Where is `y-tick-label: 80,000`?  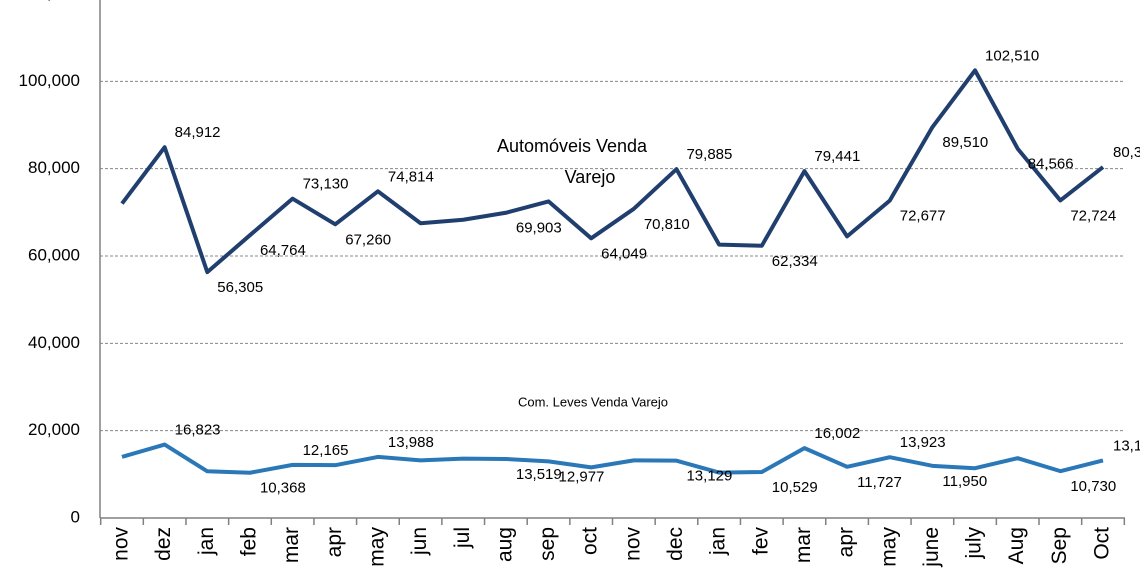 y-tick-label: 80,000 is located at coordinates (54, 167).